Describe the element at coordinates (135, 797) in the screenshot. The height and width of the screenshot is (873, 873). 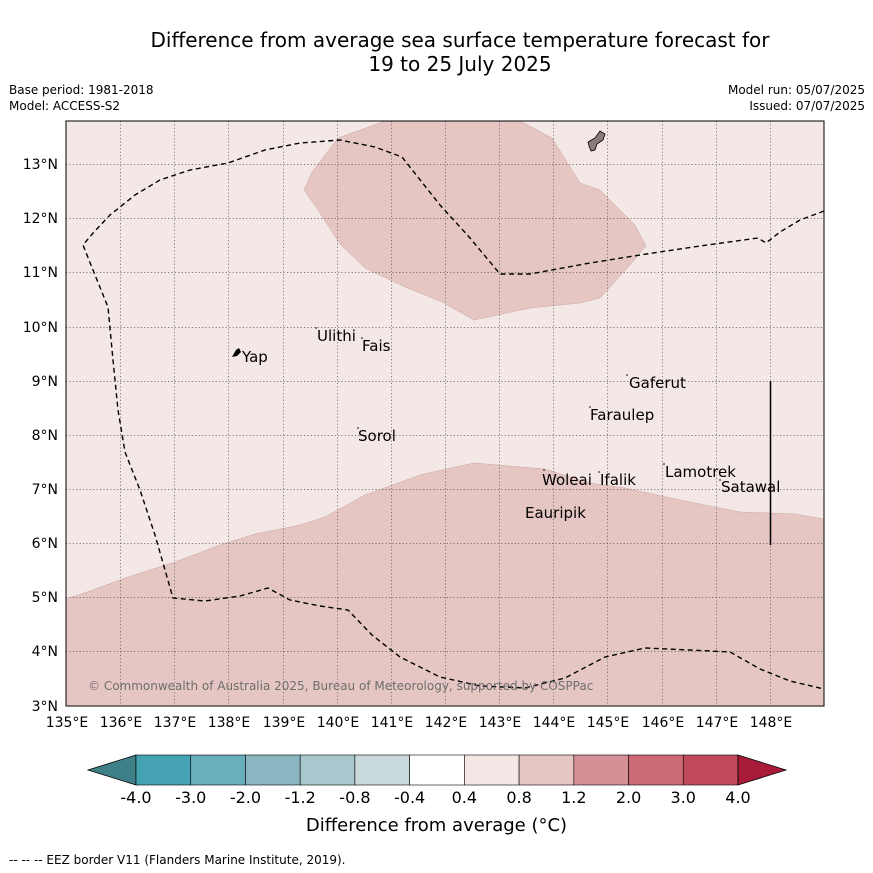
I see `colorbar-tick-label: -4.0` at that location.